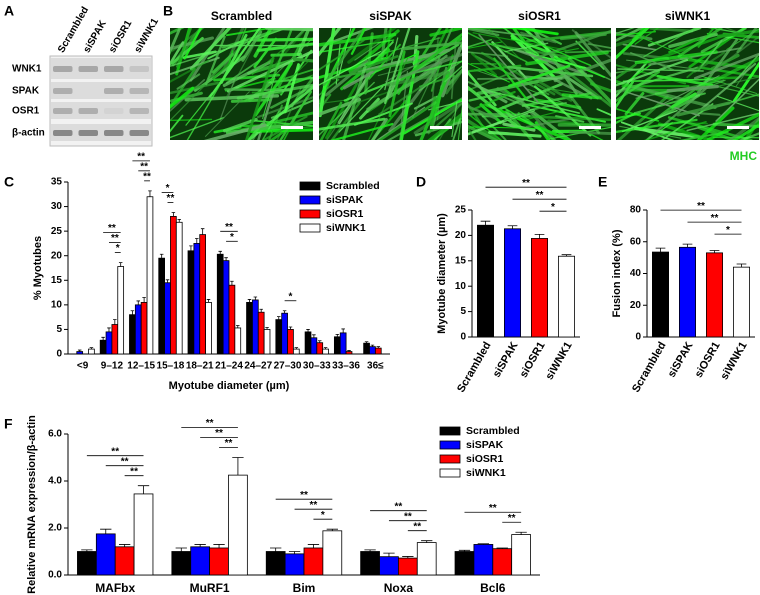  Describe the element at coordinates (738, 127) in the screenshot. I see `scale-bar` at that location.